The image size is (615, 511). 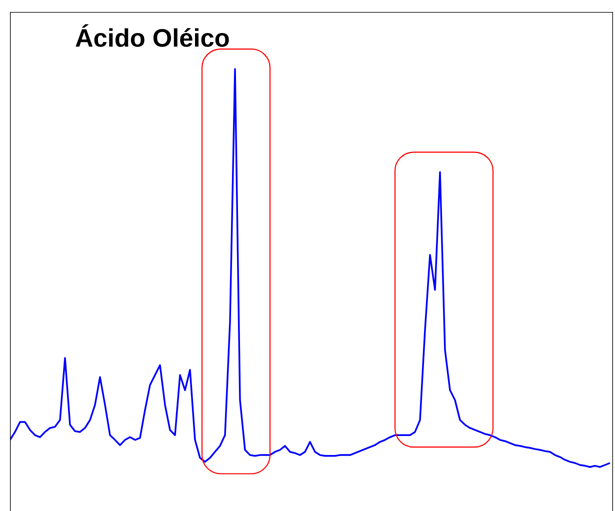 I want to click on chart-title: Ácido Oléico, so click(x=152, y=35).